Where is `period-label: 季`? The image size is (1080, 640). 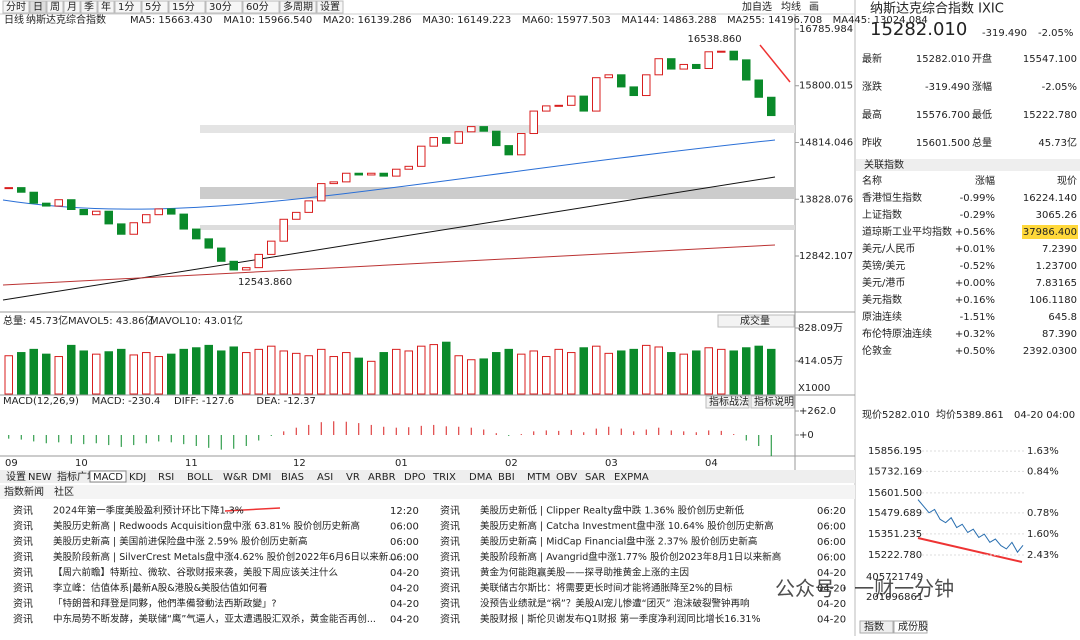
period-label: 季 is located at coordinates (89, 7).